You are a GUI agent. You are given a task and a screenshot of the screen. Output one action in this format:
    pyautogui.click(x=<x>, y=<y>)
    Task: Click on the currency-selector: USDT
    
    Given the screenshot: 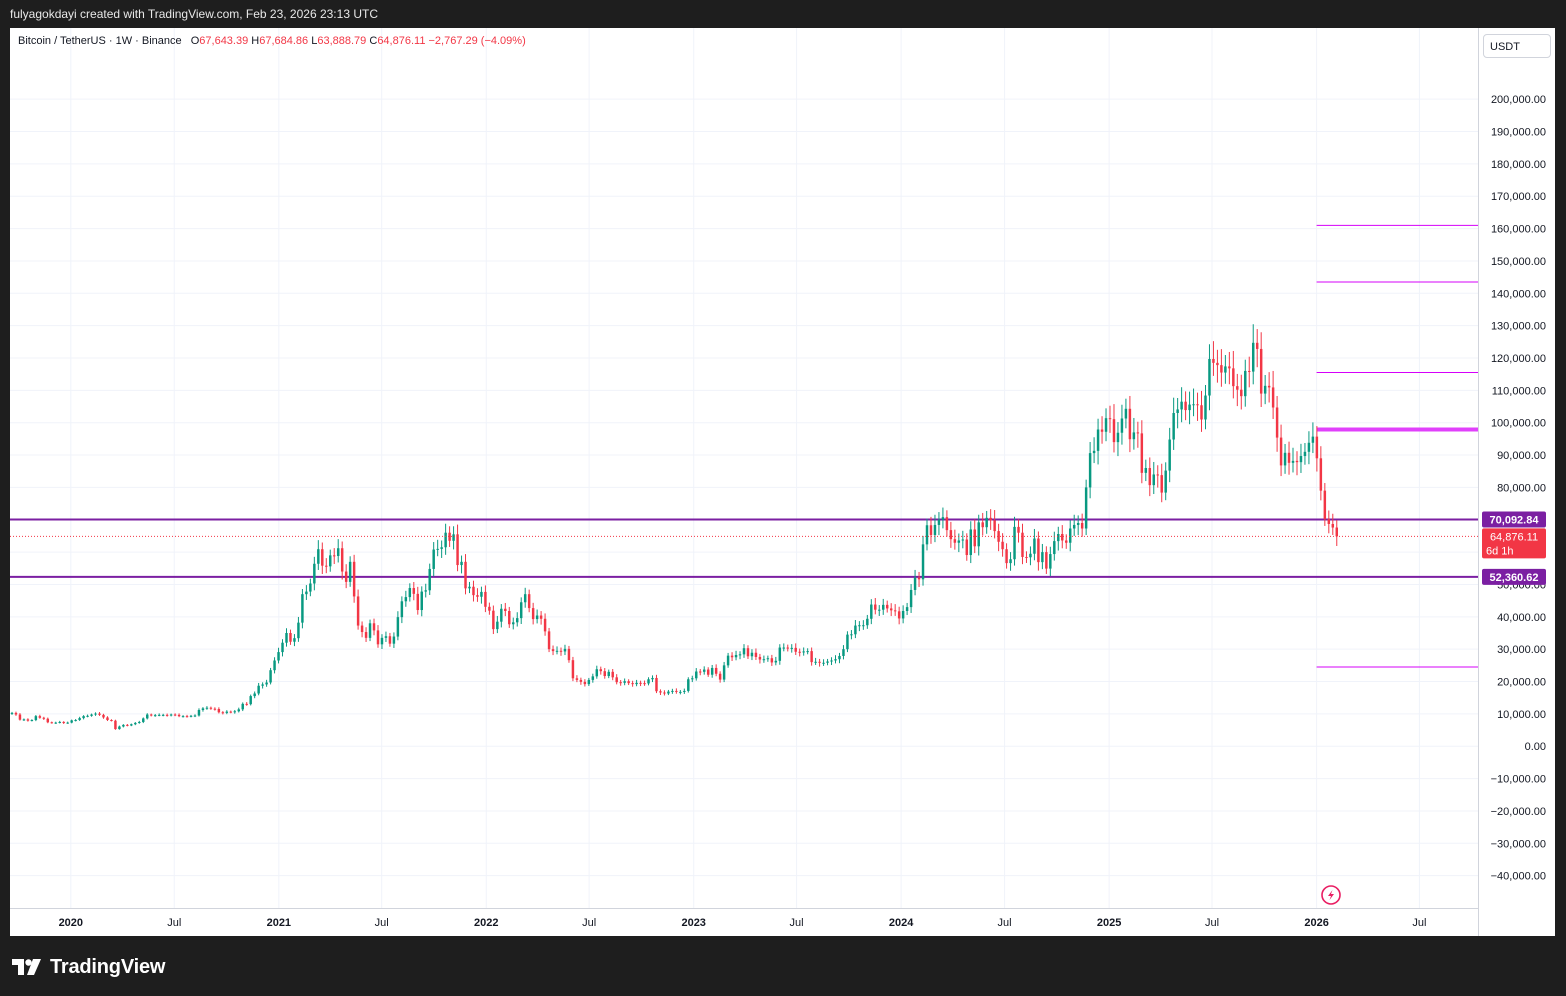 What is the action you would take?
    pyautogui.click(x=1517, y=46)
    